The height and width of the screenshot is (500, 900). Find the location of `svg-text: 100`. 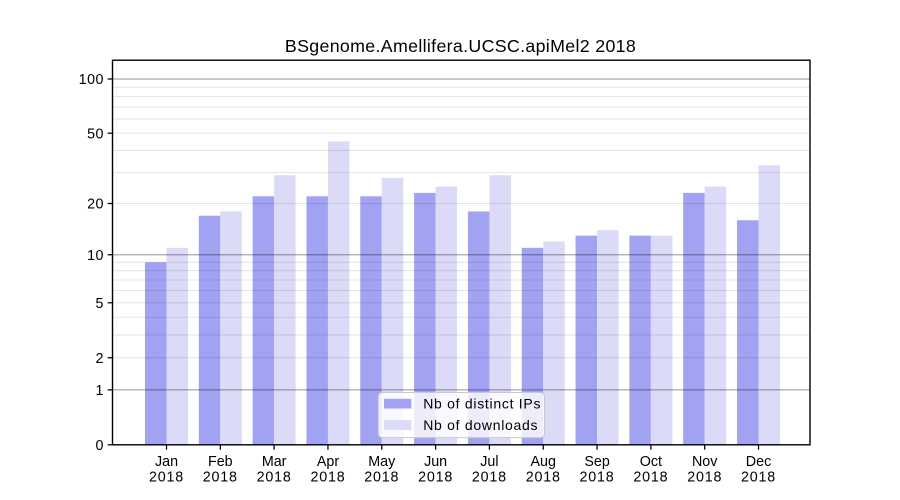

svg-text: 100 is located at coordinates (91, 80).